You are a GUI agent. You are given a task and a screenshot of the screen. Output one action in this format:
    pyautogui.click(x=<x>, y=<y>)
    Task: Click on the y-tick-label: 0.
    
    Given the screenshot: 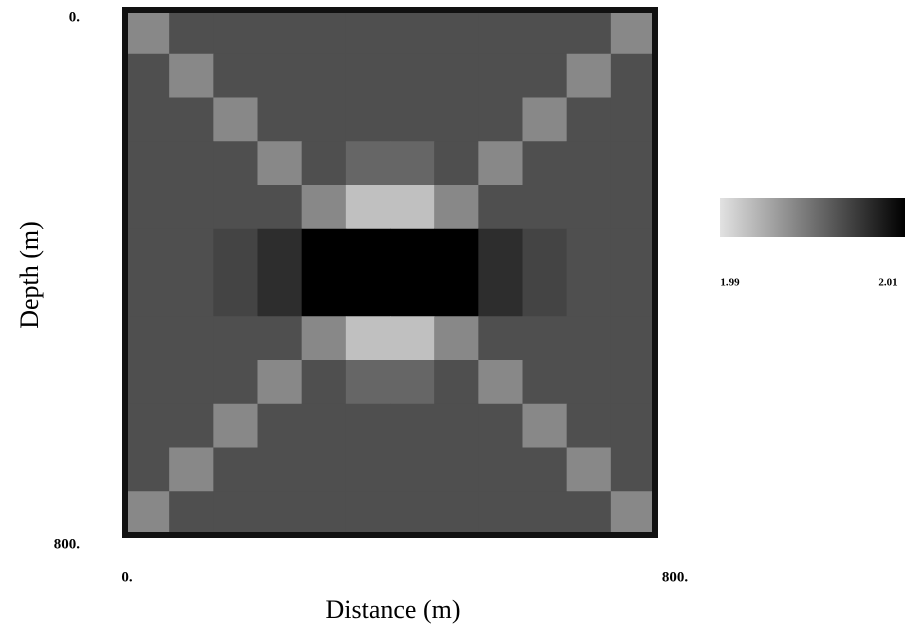 What is the action you would take?
    pyautogui.click(x=75, y=17)
    